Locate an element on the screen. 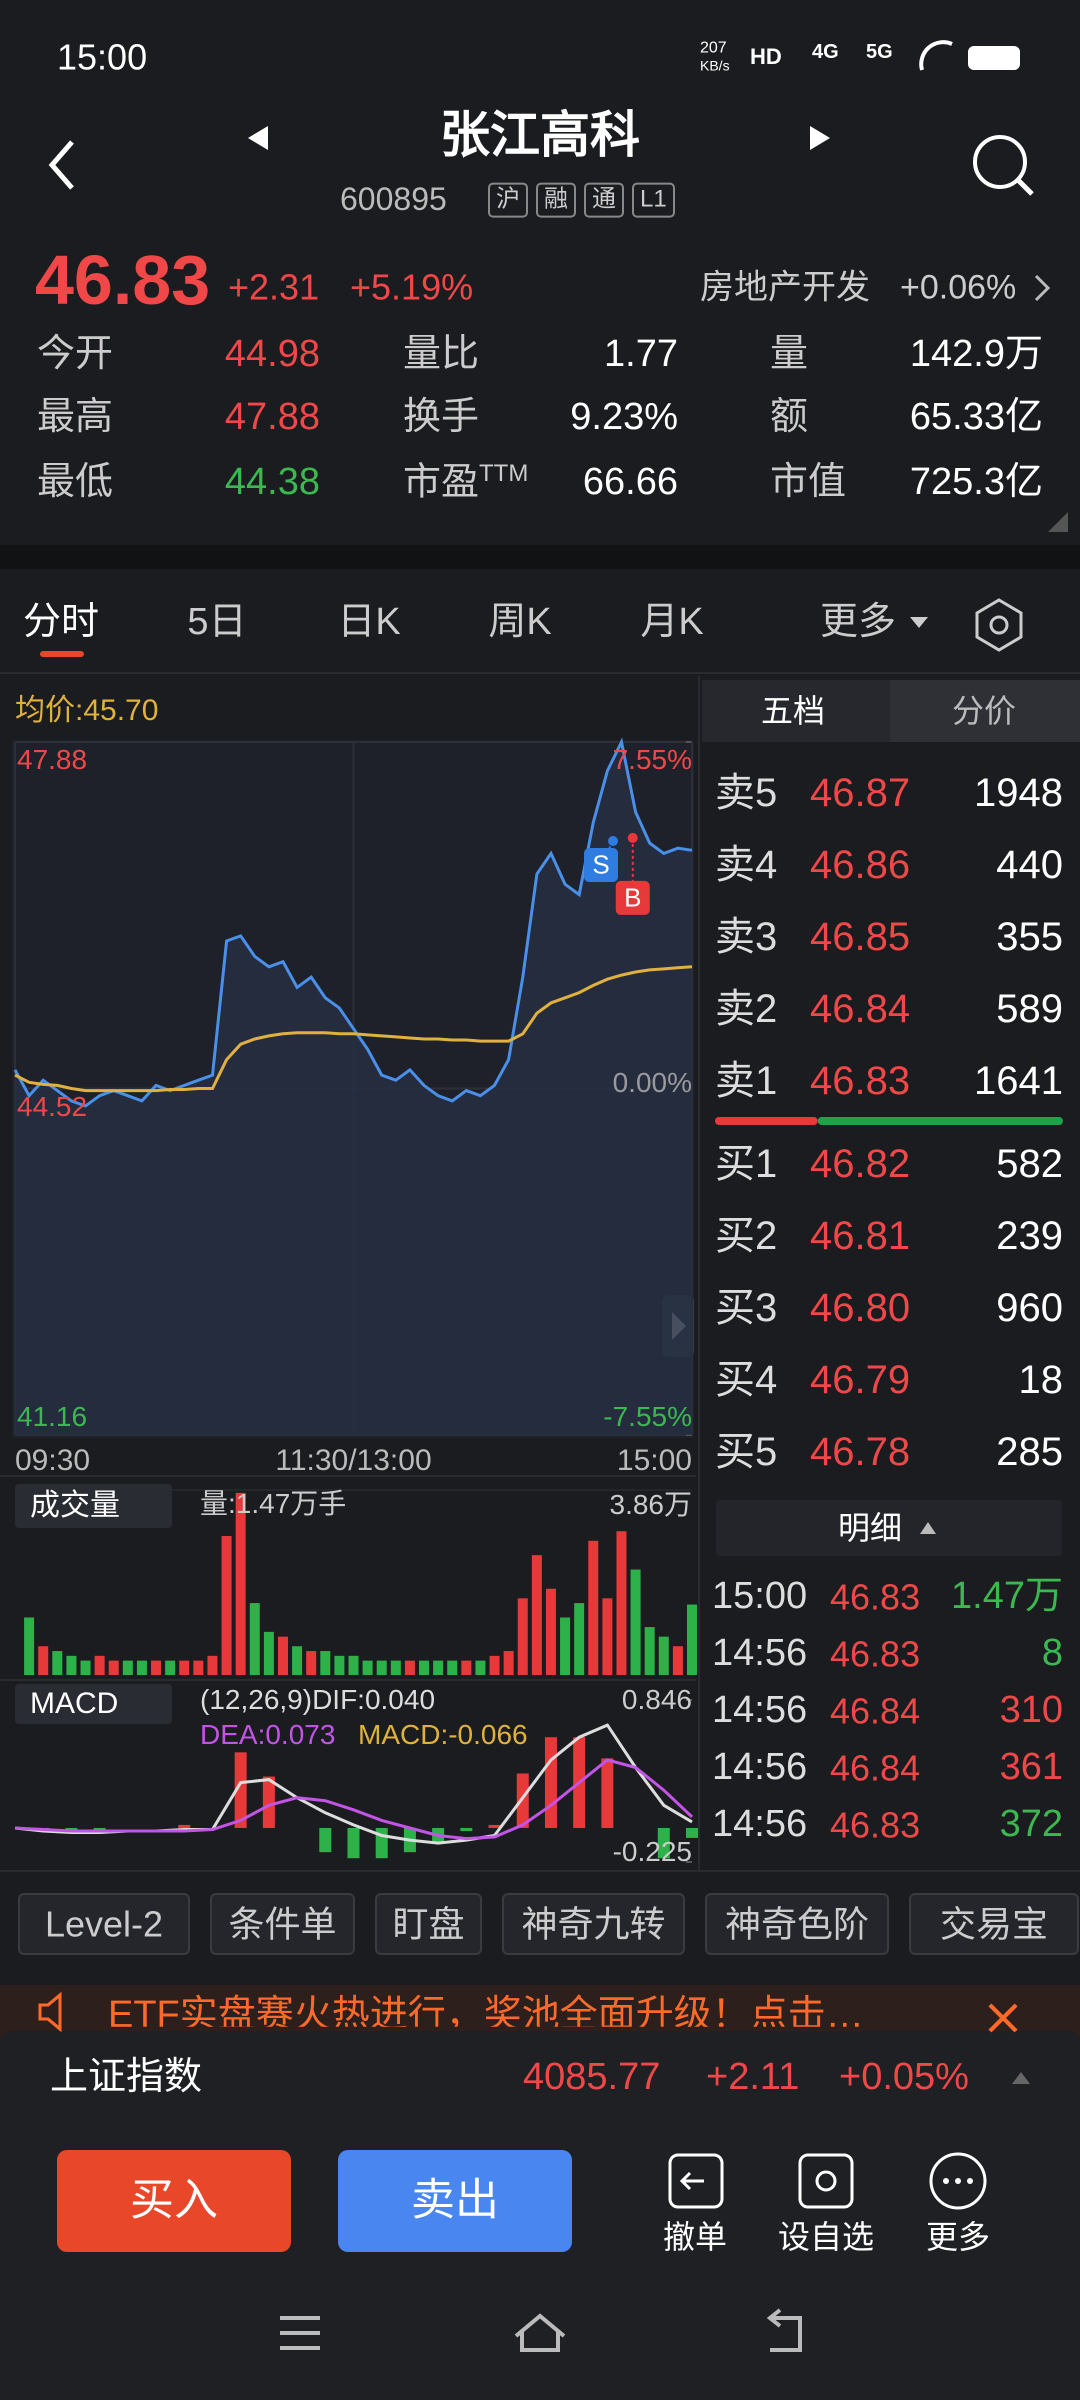 The image size is (1080, 2400). book-price: 46.80 is located at coordinates (860, 1308).